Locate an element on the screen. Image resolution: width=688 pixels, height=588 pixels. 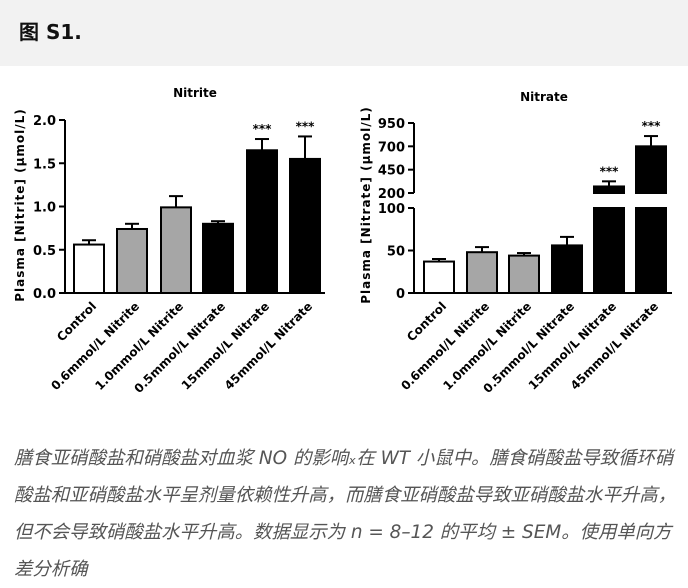
y-tick-label: 2.0 is located at coordinates (44, 121).